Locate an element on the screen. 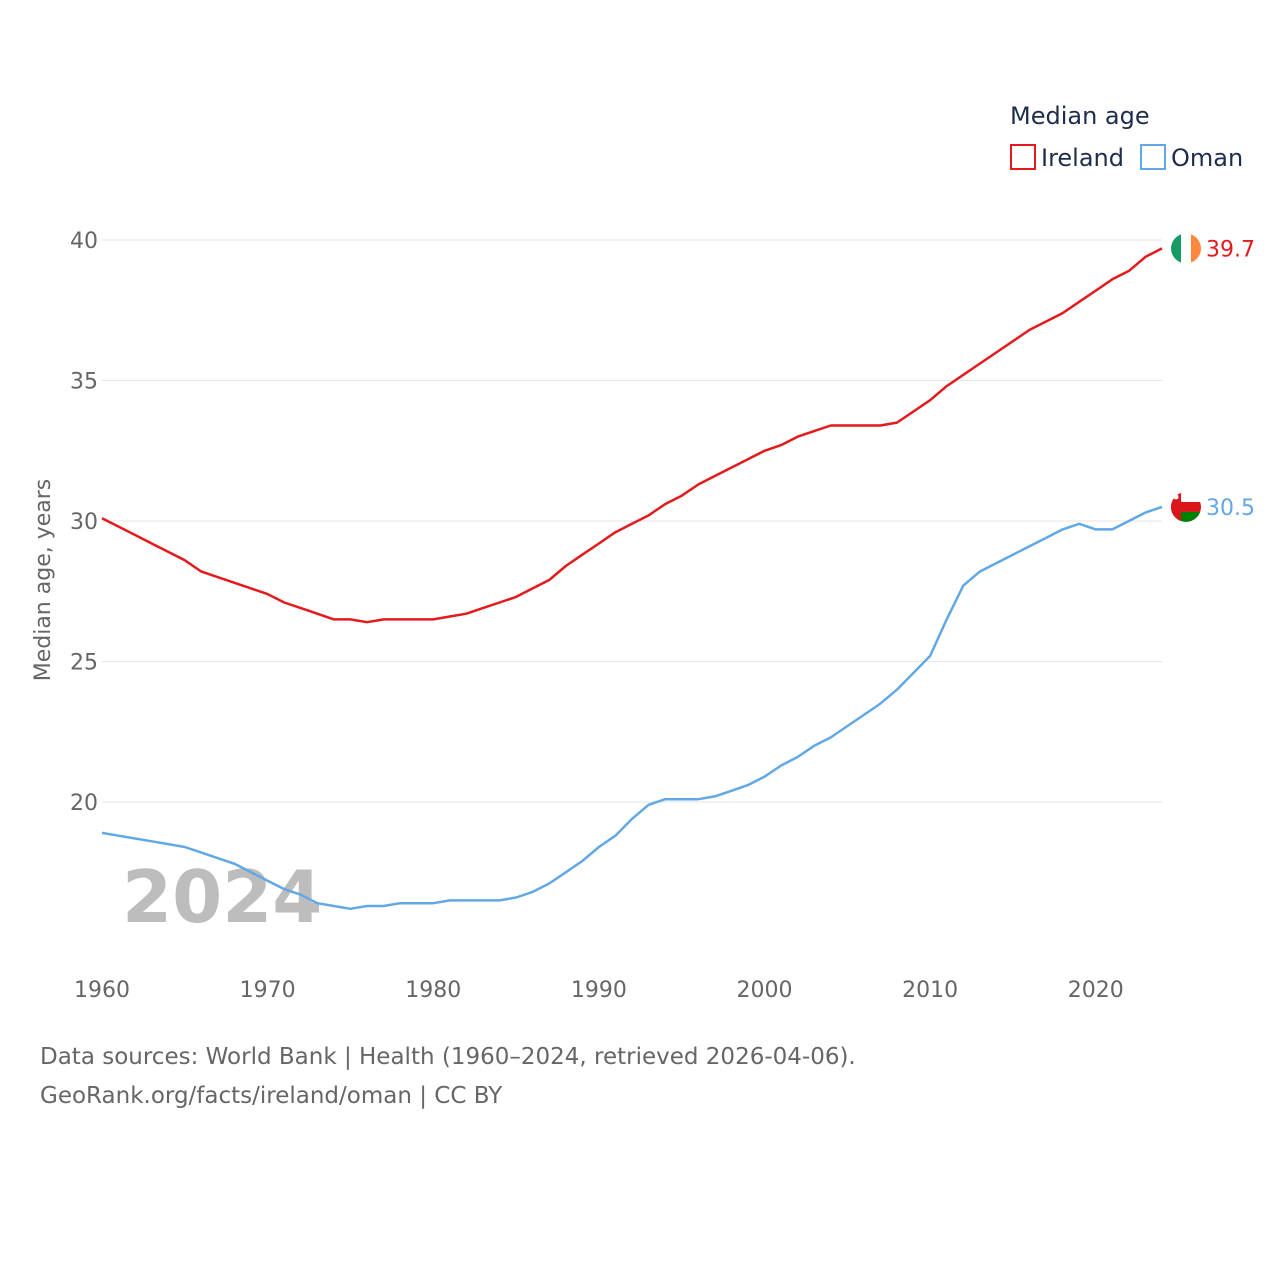 Image resolution: width=1280 pixels, height=1280 pixels. legend-title: Median age is located at coordinates (1080, 116).